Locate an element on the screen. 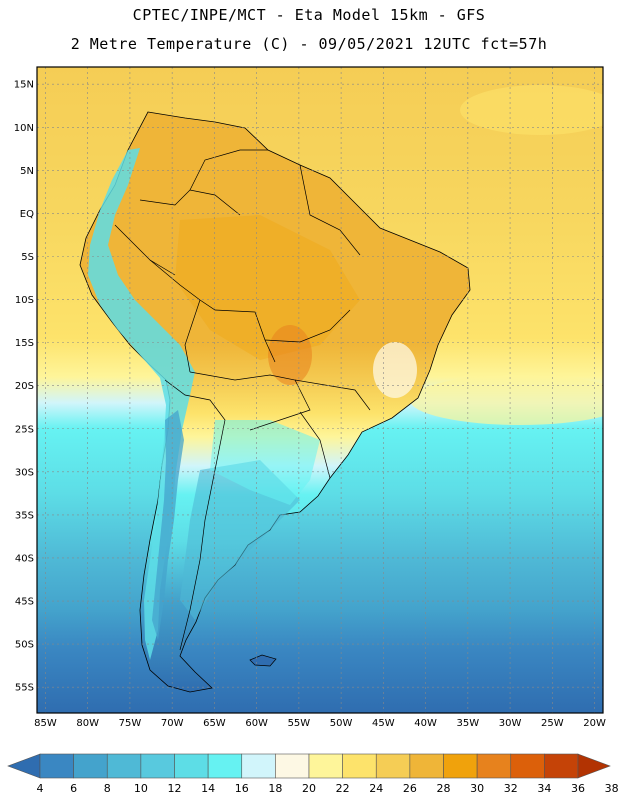 The width and height of the screenshot is (618, 800). colorbar-tick-label: 16 is located at coordinates (242, 788).